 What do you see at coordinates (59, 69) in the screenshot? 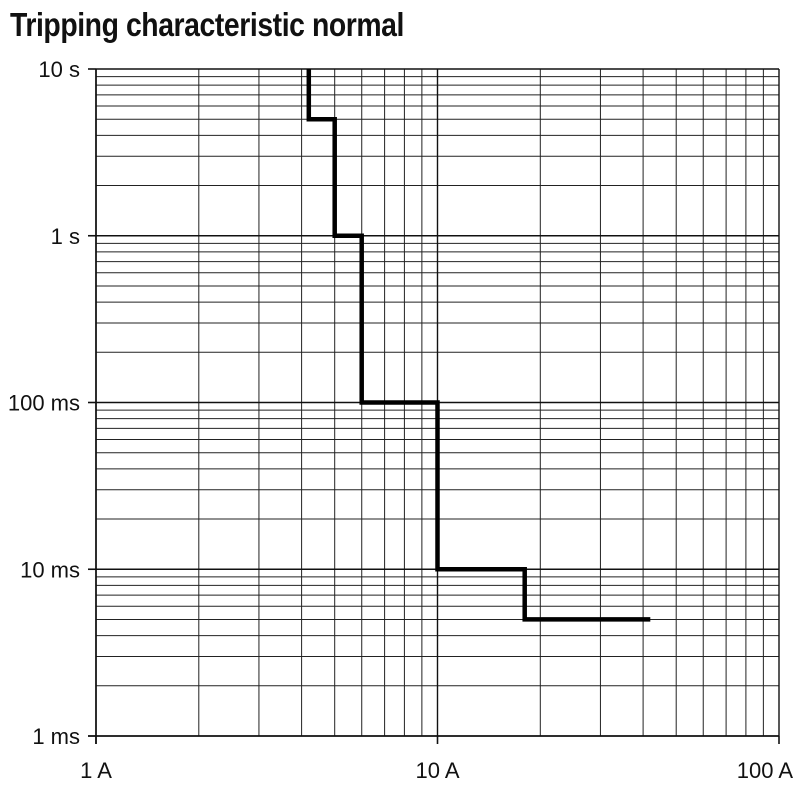
I see `y-tick-label: 10 s` at bounding box center [59, 69].